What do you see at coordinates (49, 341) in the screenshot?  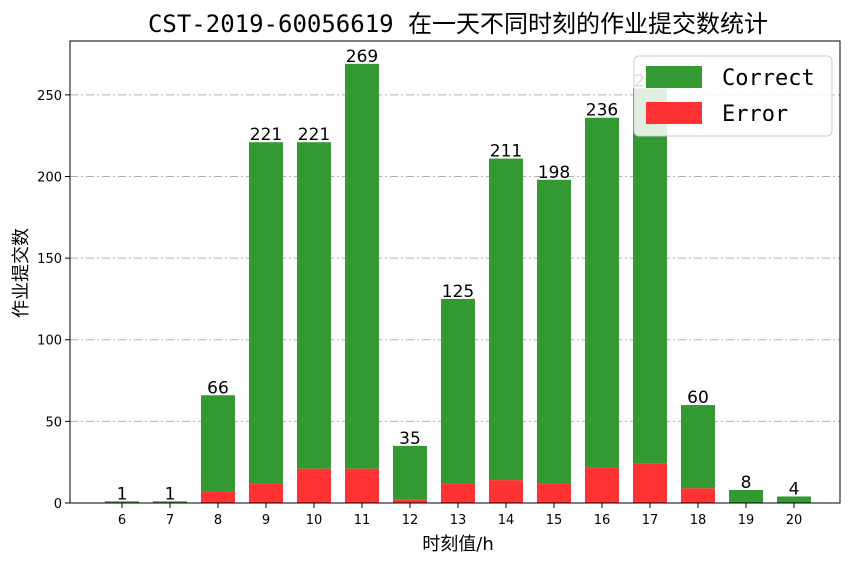 I see `y-tick-label: 100` at bounding box center [49, 341].